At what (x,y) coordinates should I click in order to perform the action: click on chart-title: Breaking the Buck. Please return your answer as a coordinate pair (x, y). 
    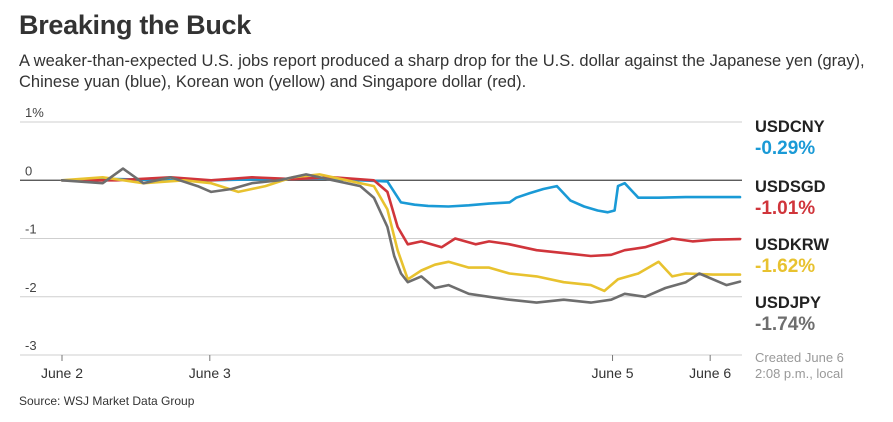
    Looking at the image, I should click on (135, 25).